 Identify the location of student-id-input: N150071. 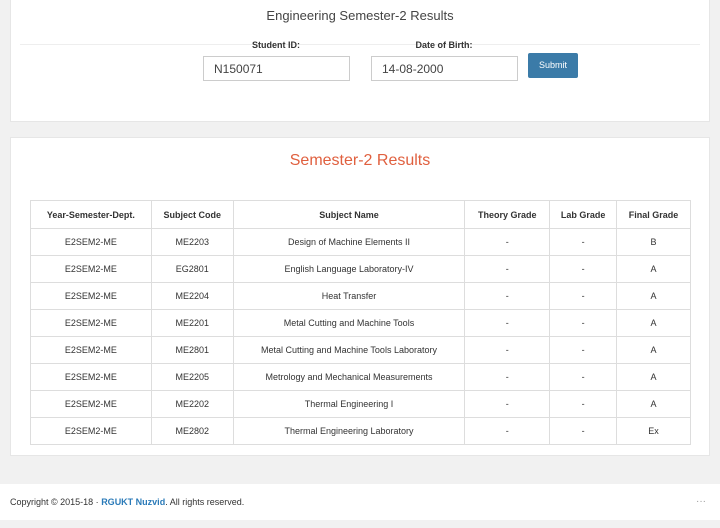
(276, 68).